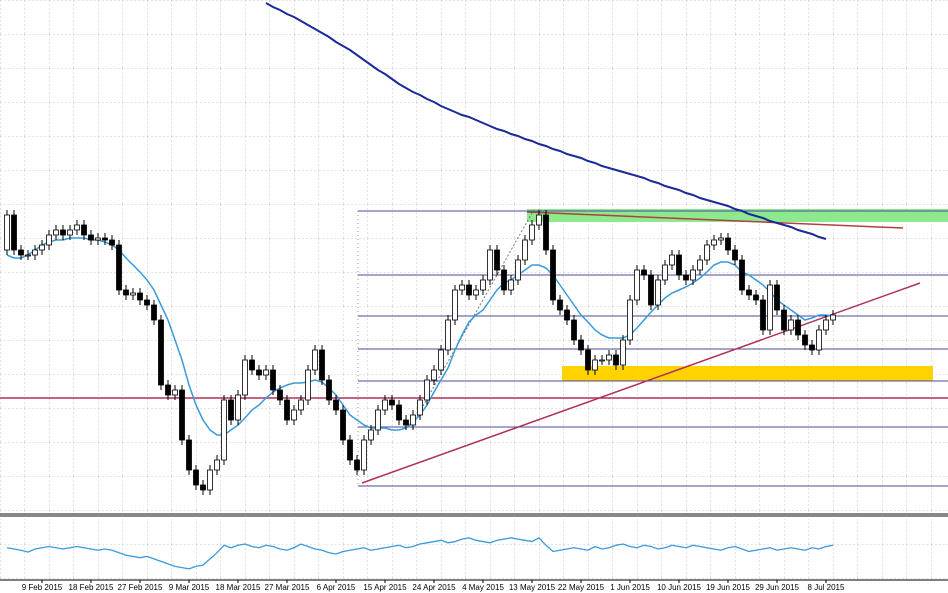 This screenshot has height=593, width=948. I want to click on x-tick-label: 4 May 2015, so click(483, 587).